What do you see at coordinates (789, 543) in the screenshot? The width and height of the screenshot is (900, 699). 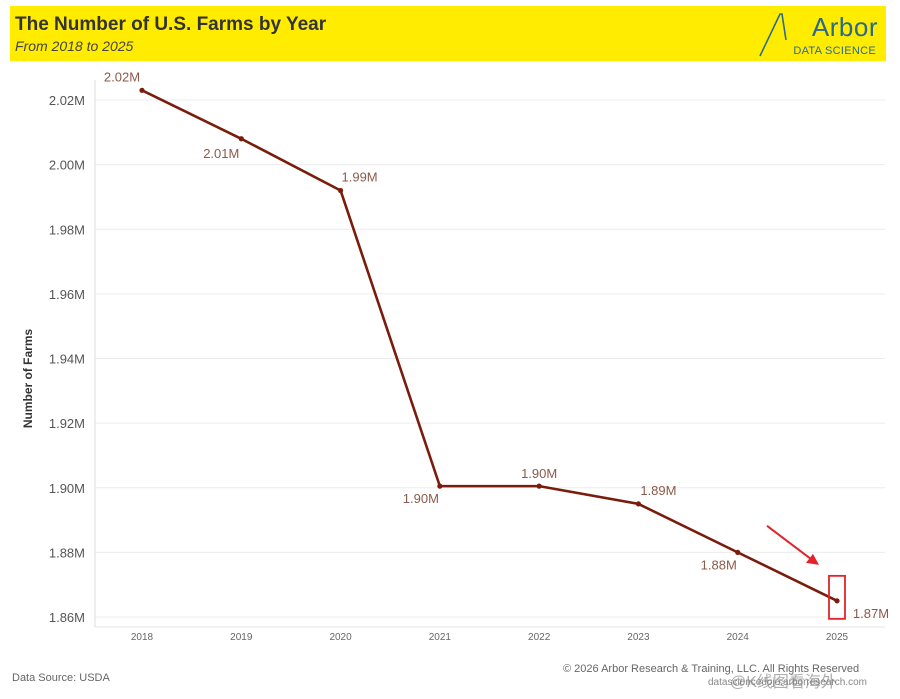 I see `highlight-arrow` at bounding box center [789, 543].